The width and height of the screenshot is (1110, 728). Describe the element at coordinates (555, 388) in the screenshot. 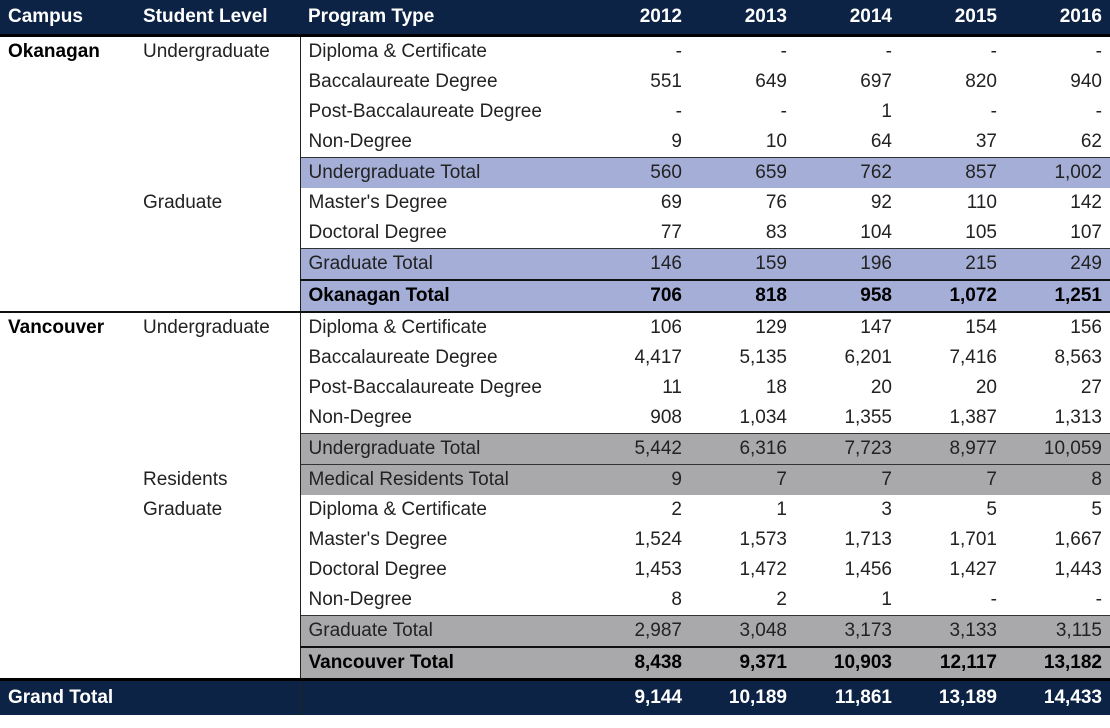

I see `table-row: Post-Baccalaureate Degree 11 18 20 20 27` at that location.